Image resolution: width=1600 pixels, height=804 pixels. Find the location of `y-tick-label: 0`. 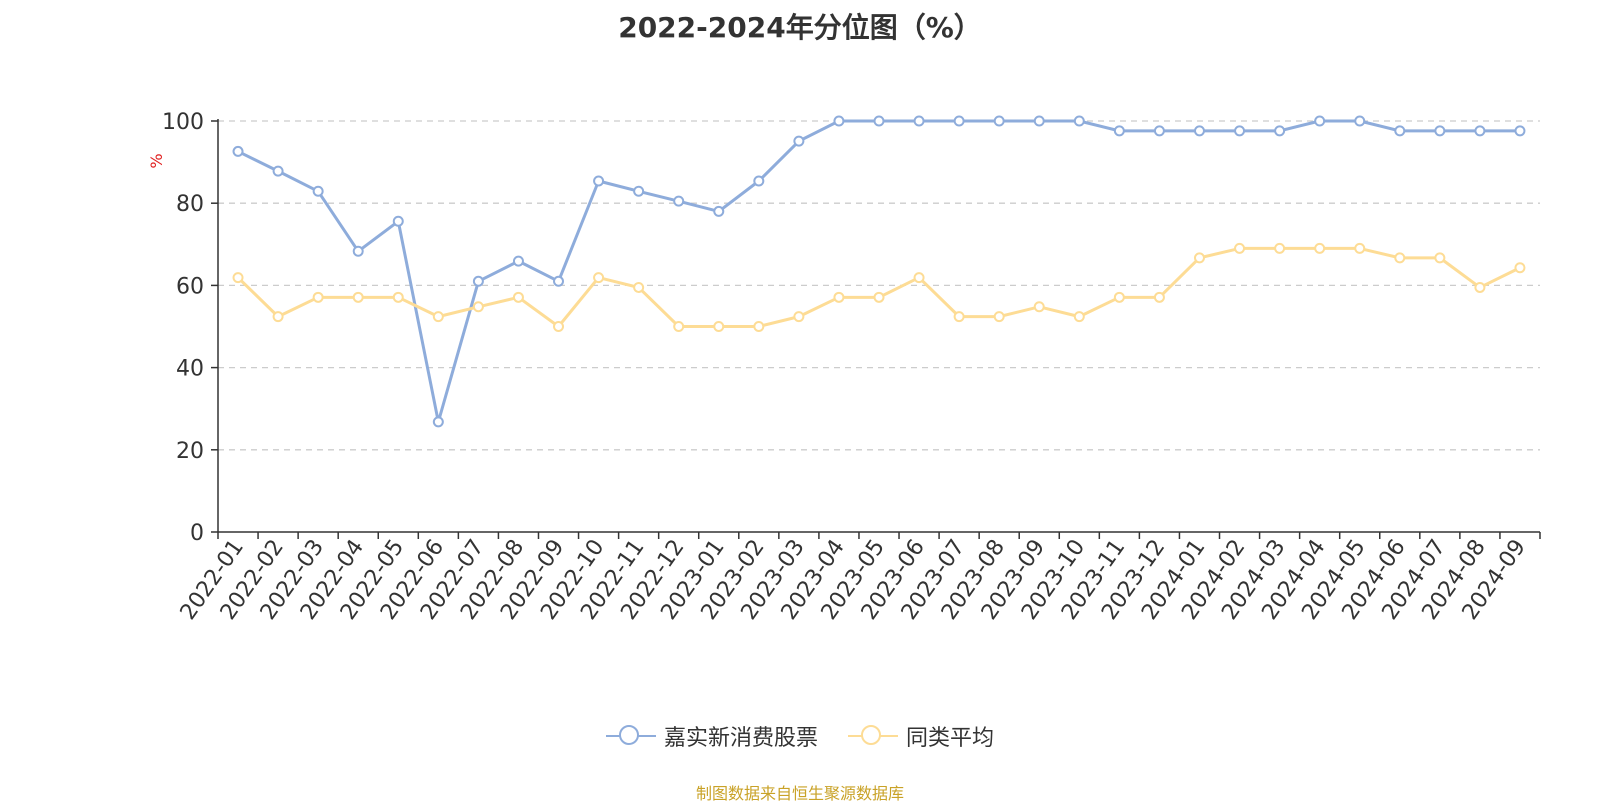

y-tick-label: 0 is located at coordinates (197, 533).